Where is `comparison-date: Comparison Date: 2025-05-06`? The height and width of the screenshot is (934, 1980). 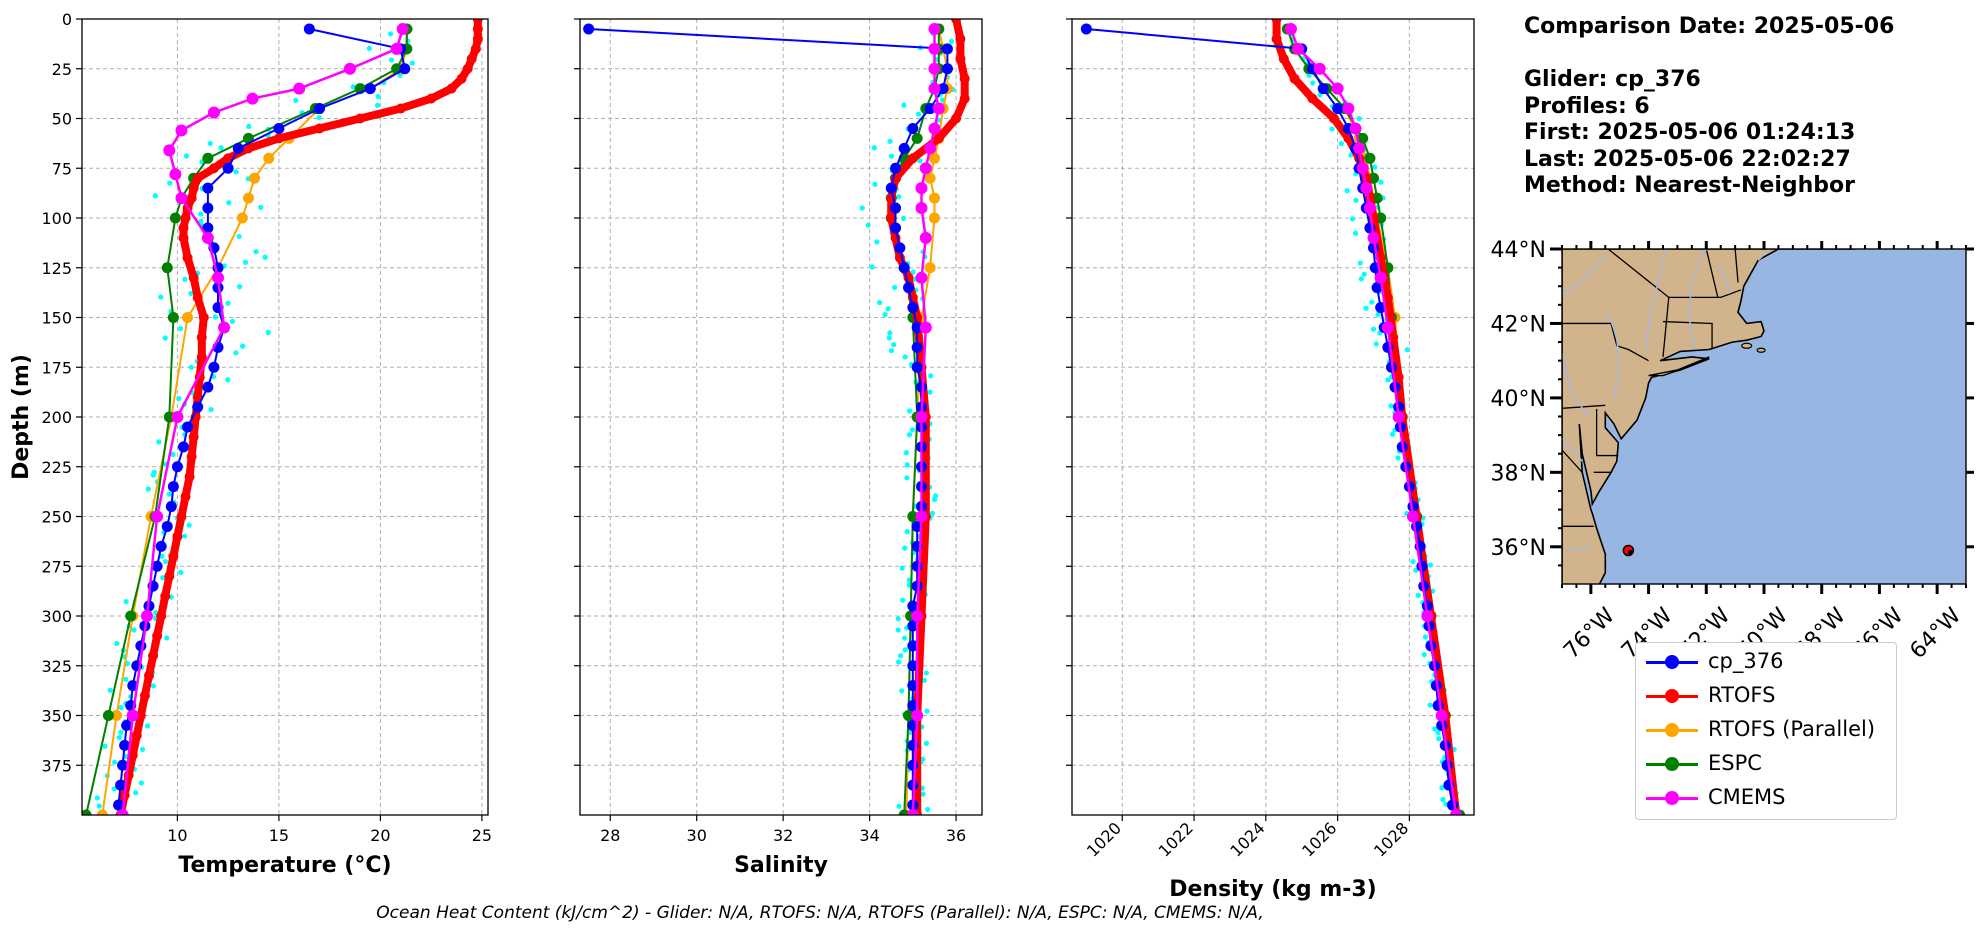 comparison-date: Comparison Date: 2025-05-06 is located at coordinates (1709, 26).